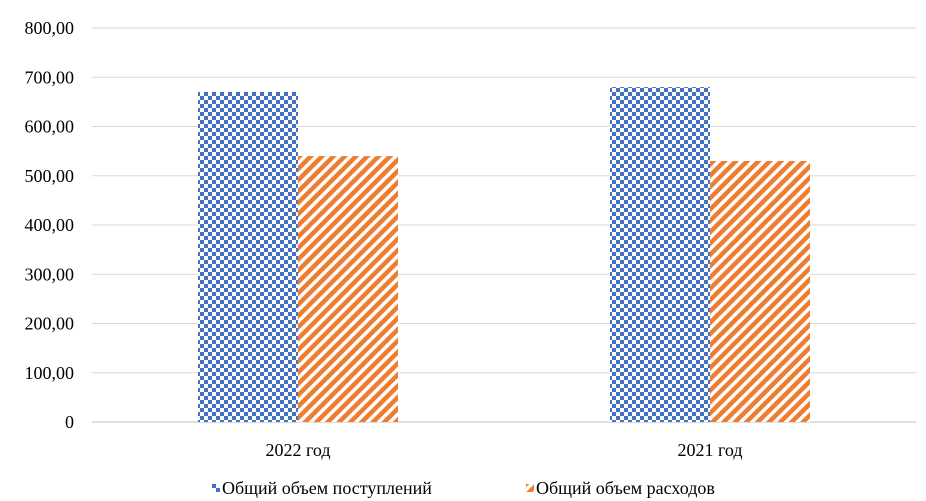 The image size is (926, 501). Describe the element at coordinates (50, 28) in the screenshot. I see `y-tick-label: 800,00` at that location.